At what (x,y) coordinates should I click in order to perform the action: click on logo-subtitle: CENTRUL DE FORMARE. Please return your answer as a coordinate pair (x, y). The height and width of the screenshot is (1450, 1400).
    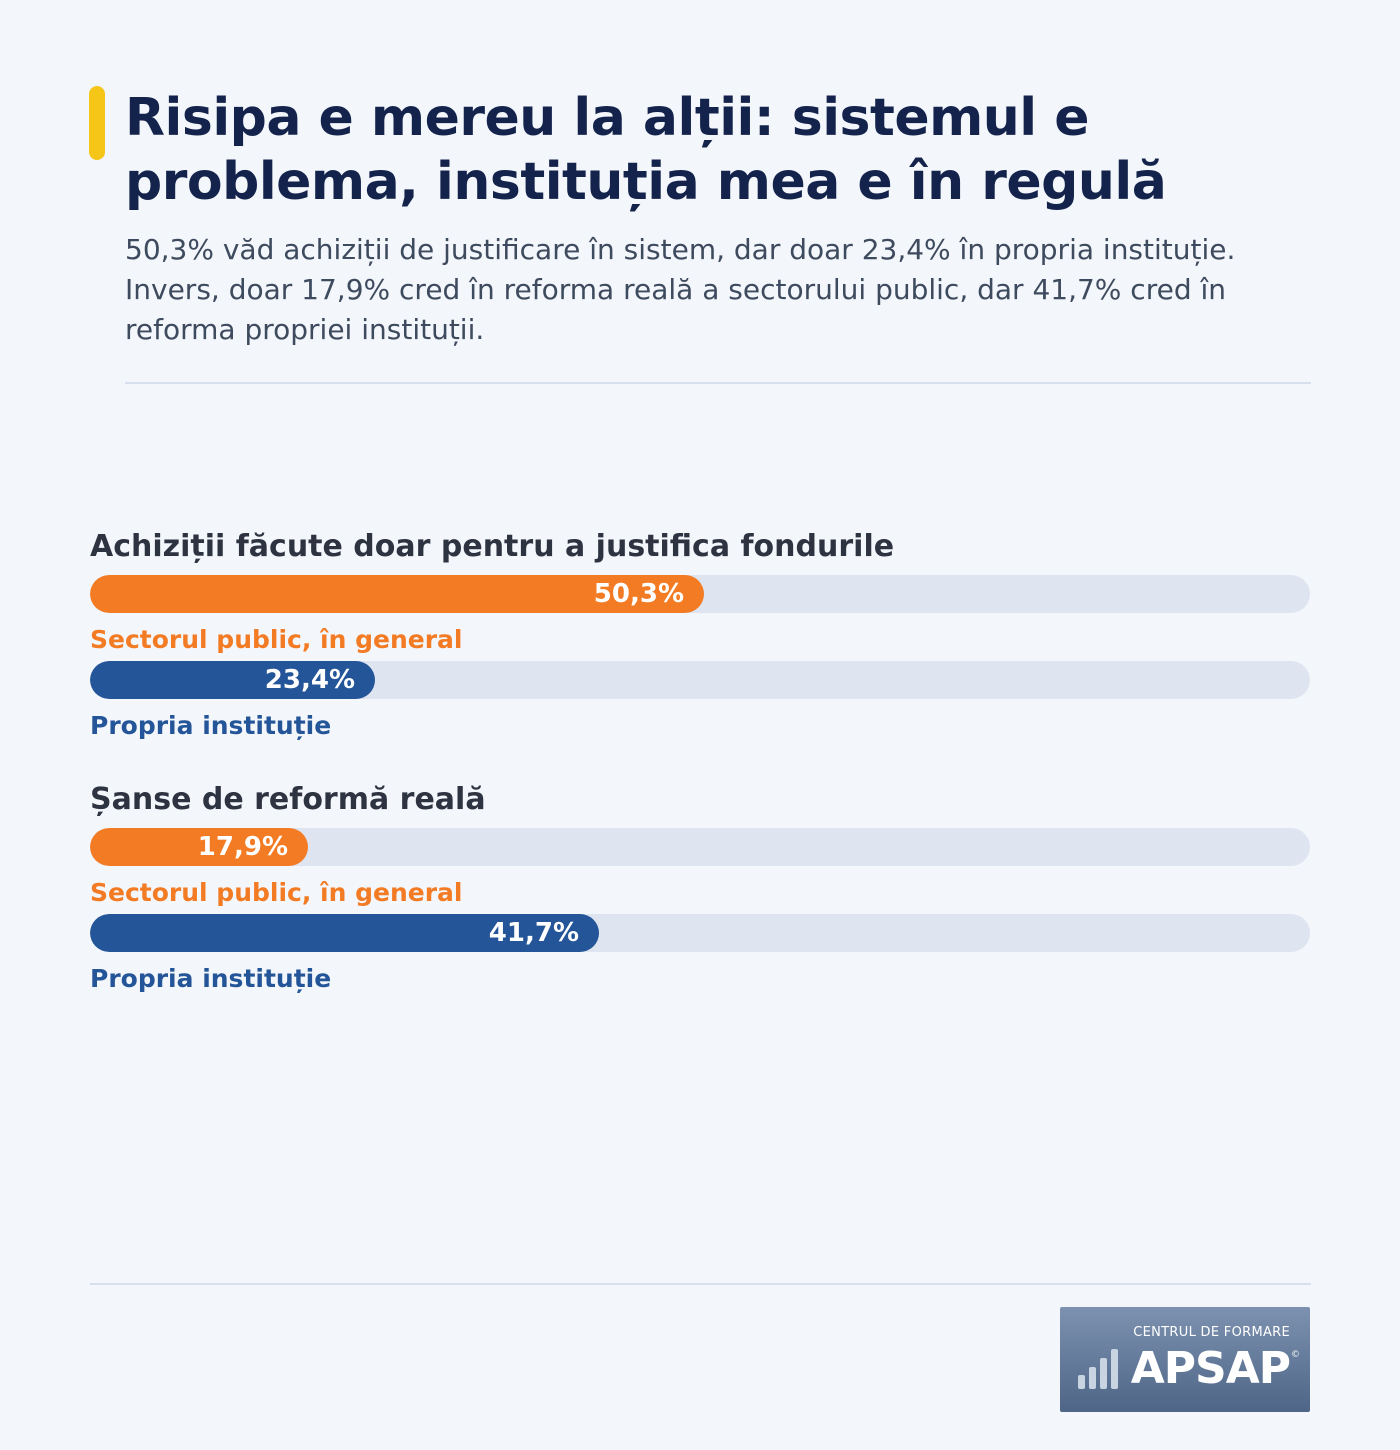
    Looking at the image, I should click on (1211, 1332).